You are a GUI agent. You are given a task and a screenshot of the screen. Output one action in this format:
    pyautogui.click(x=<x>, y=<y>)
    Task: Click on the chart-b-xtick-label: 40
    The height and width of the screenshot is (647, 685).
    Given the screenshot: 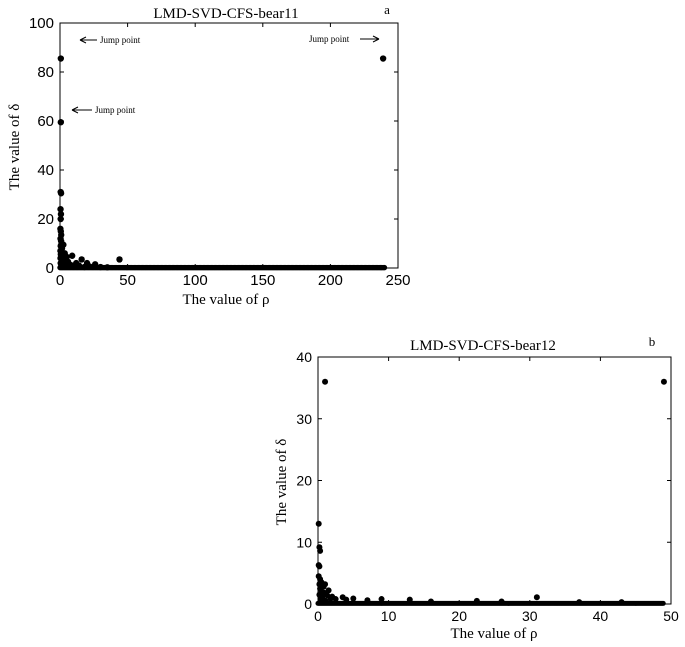 What is the action you would take?
    pyautogui.click(x=601, y=616)
    